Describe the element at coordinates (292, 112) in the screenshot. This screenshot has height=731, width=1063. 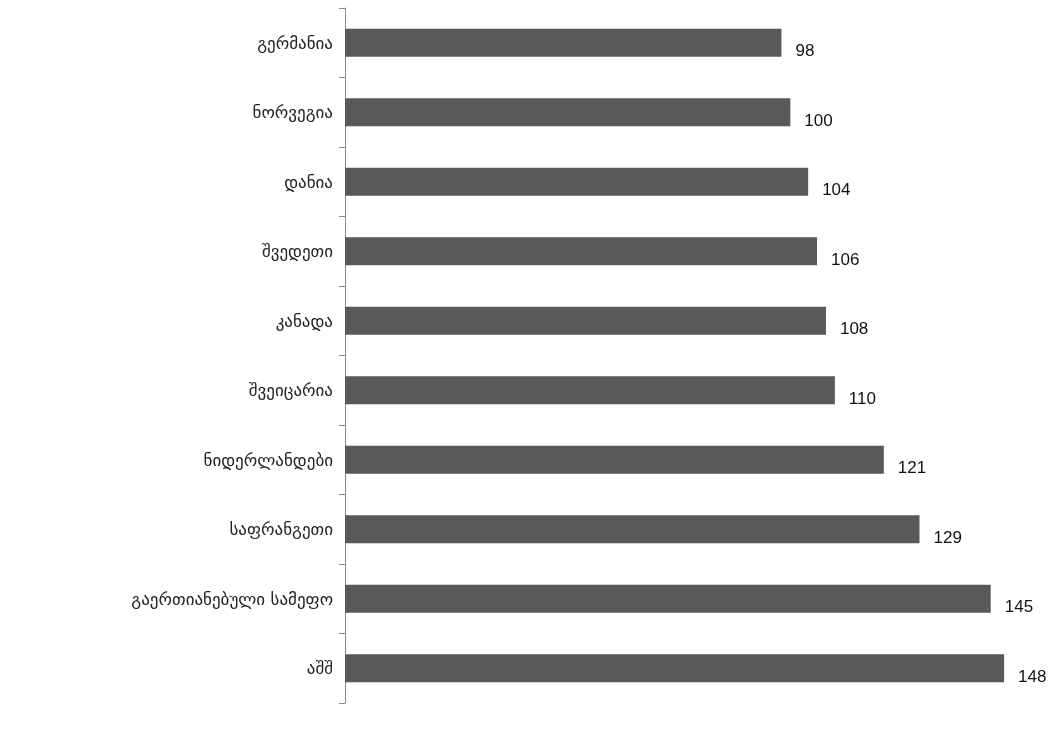
I see `y-tick-label: ნორვეგია` at that location.